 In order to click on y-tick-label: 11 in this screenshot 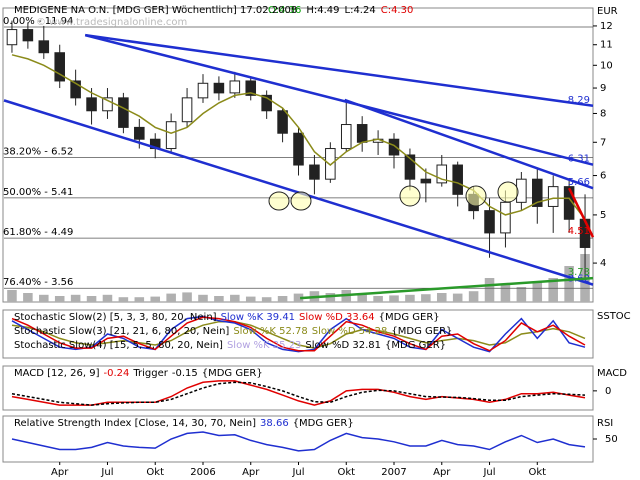, I will do `click(606, 45)`.